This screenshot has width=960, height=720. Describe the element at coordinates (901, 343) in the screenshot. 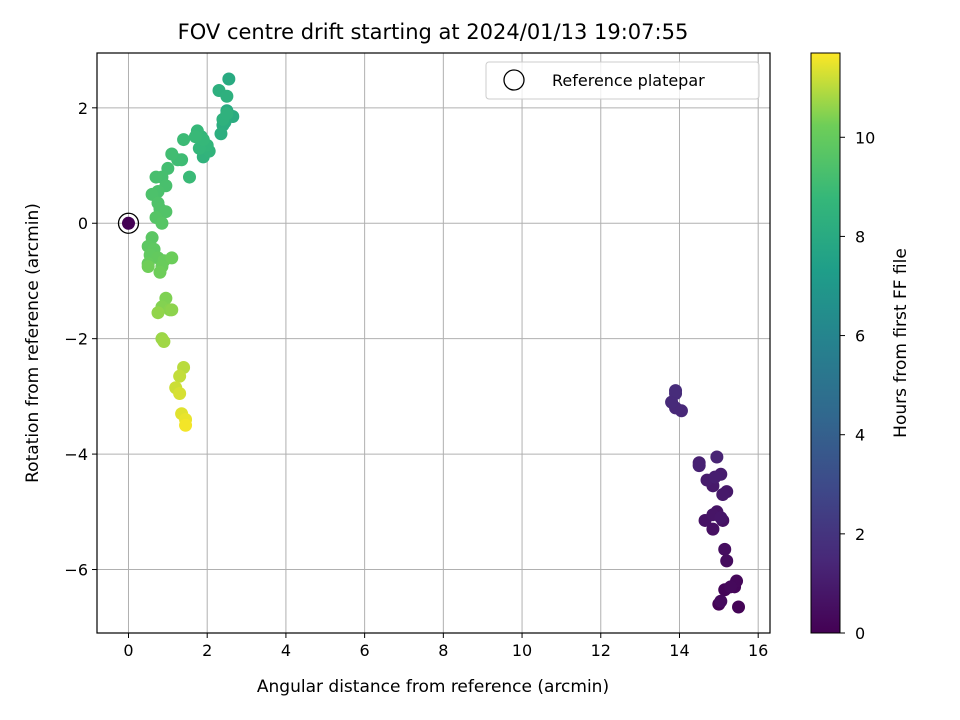

I see `colorbar-label: Hours from first FF file` at that location.